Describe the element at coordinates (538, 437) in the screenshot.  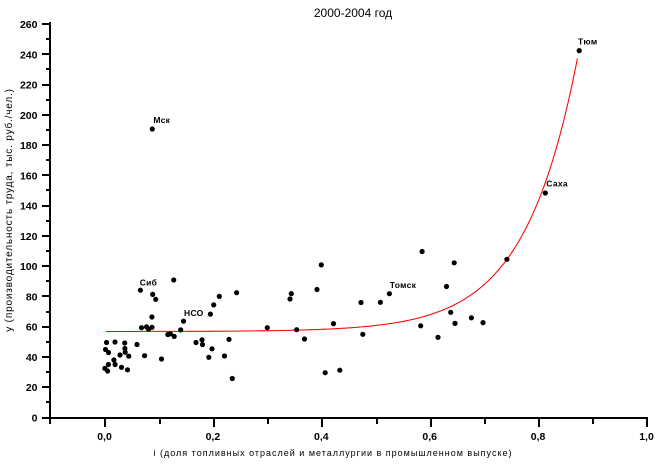
I see `svg-text: 0,8` at that location.